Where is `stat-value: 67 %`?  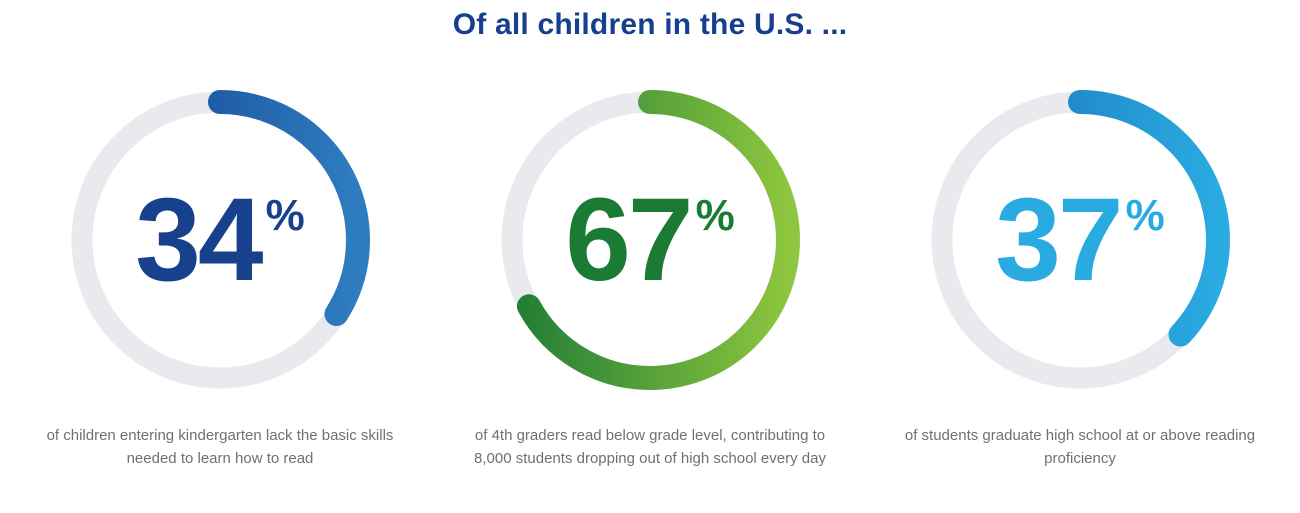
stat-value: 67 % is located at coordinates (650, 240).